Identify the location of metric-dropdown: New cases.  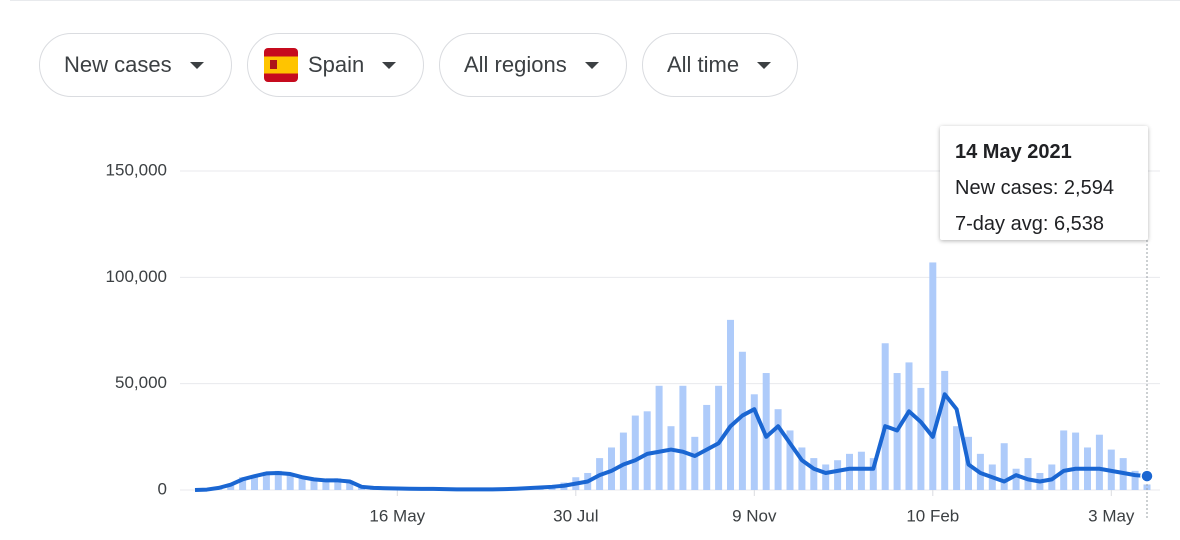
(135, 65).